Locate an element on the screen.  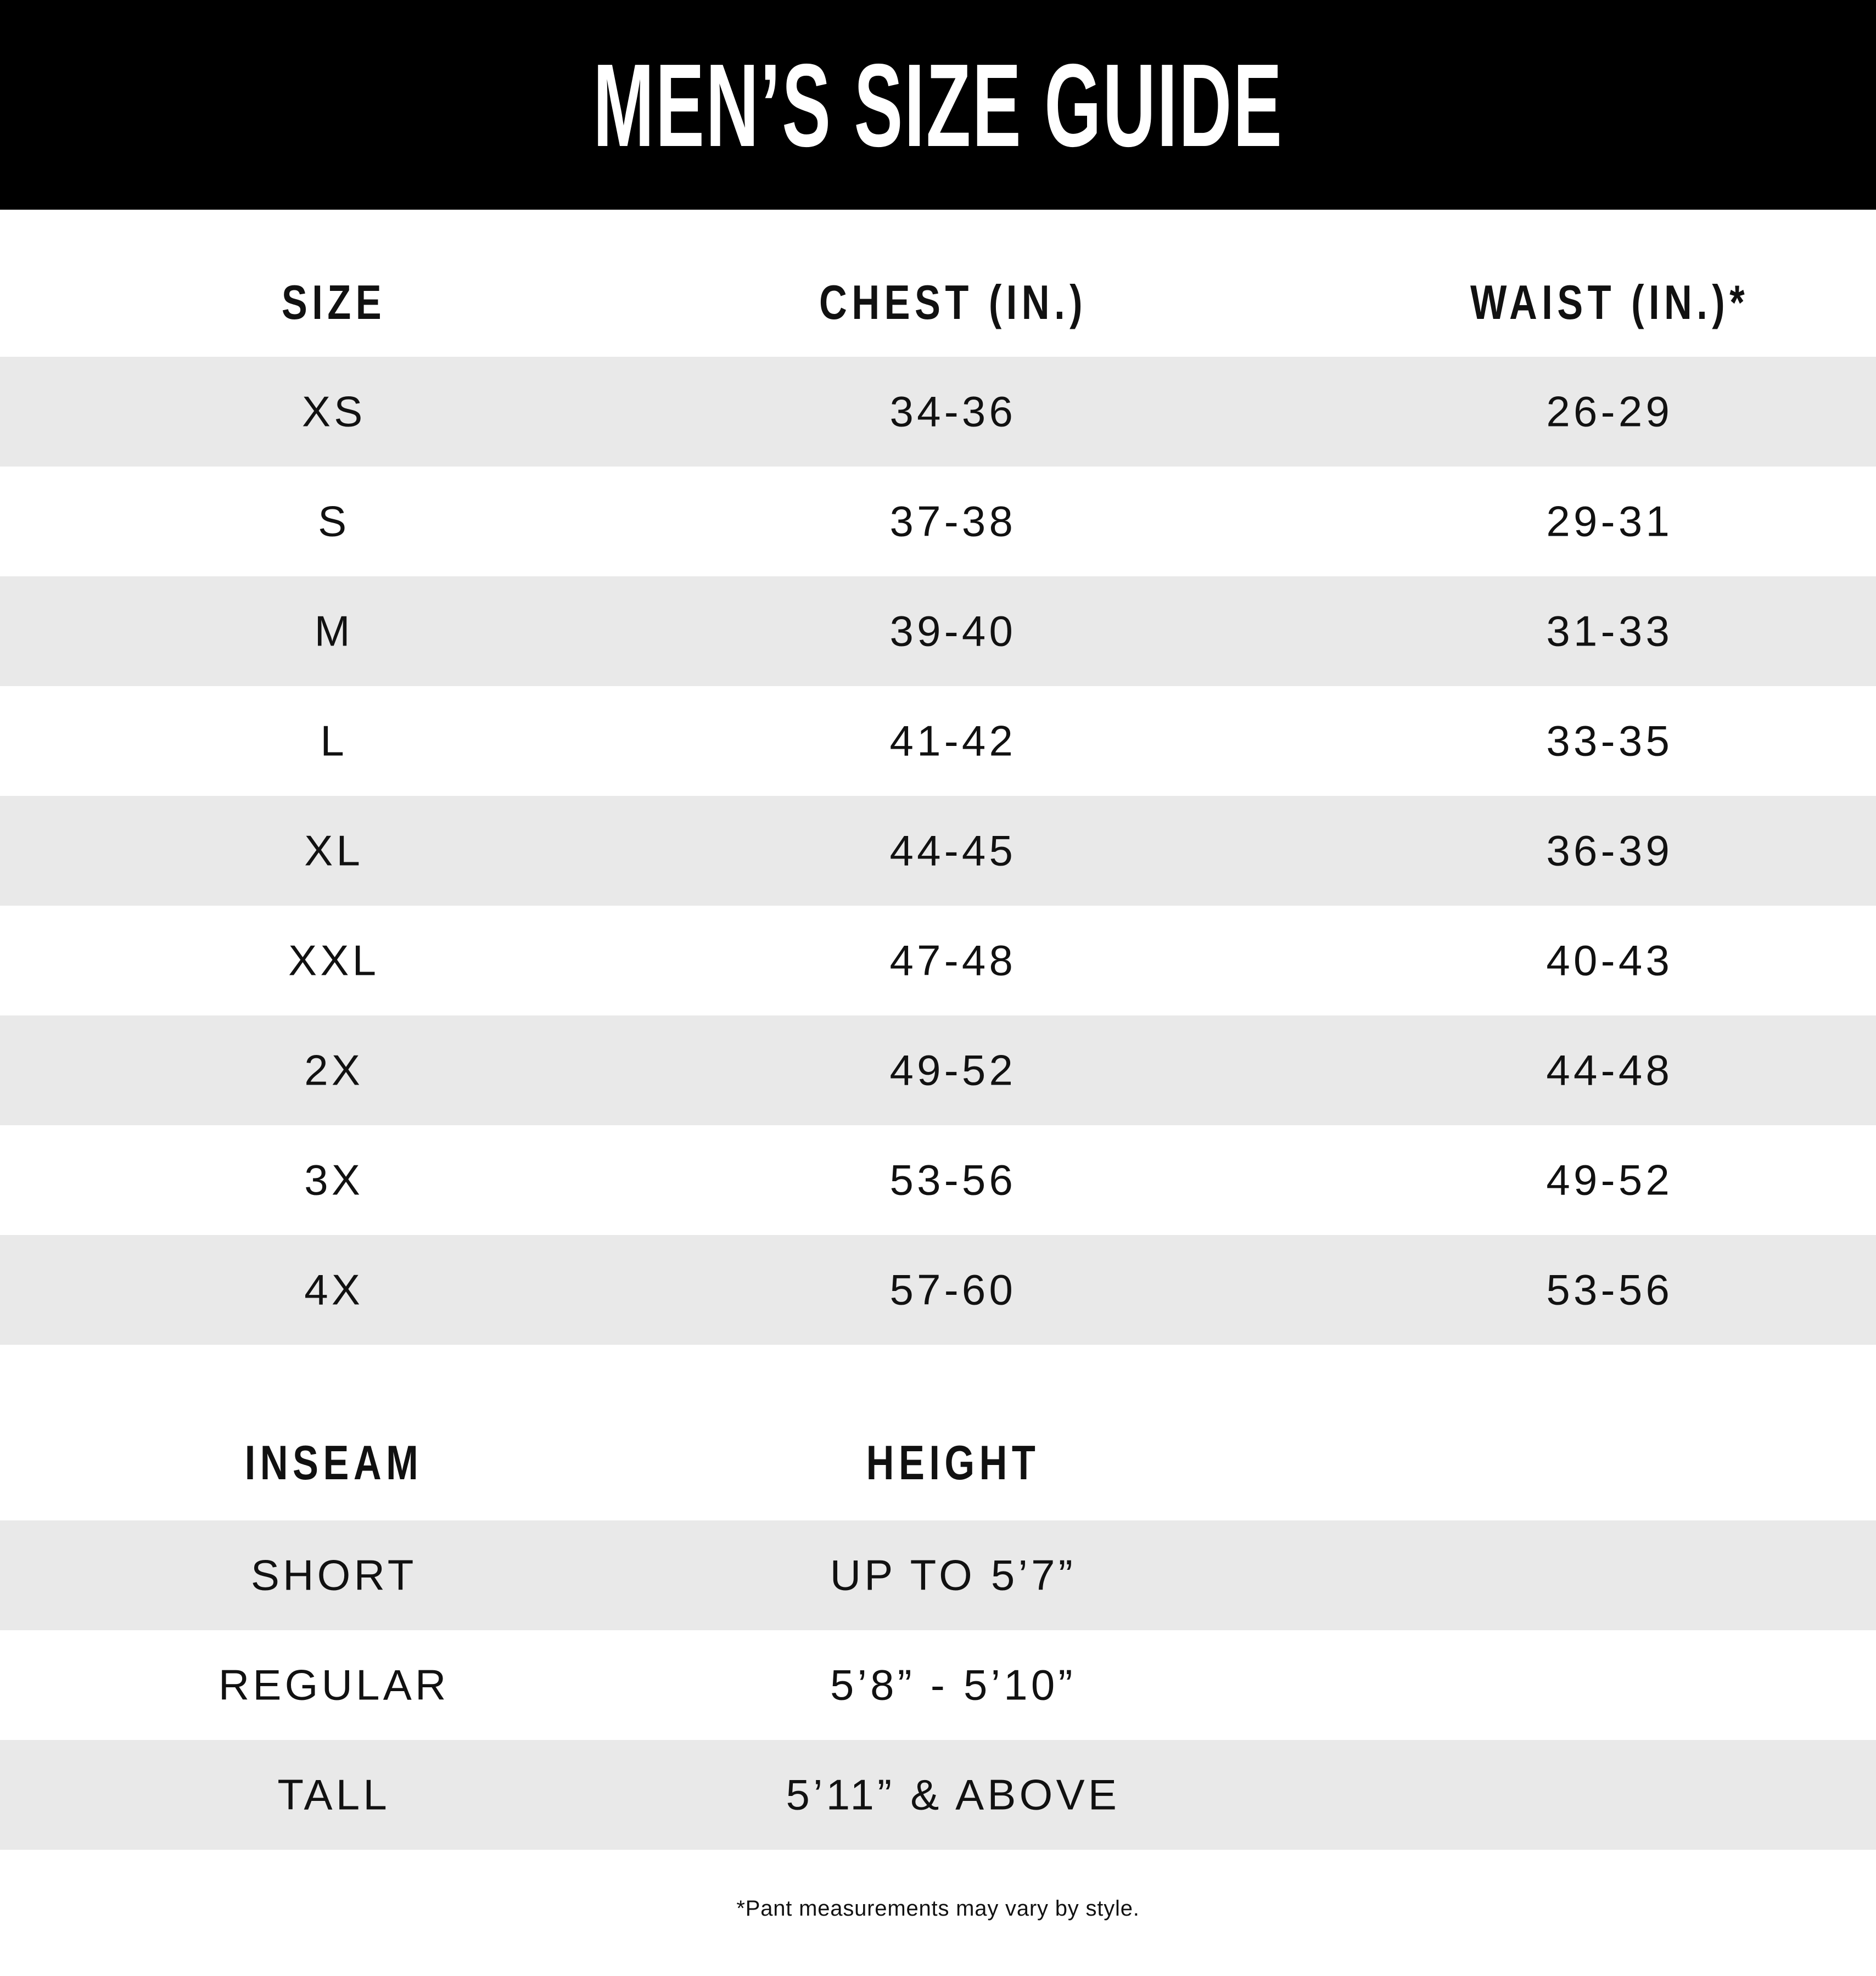
footnote-area: *Pant measurements may vary by style. is located at coordinates (938, 1885).